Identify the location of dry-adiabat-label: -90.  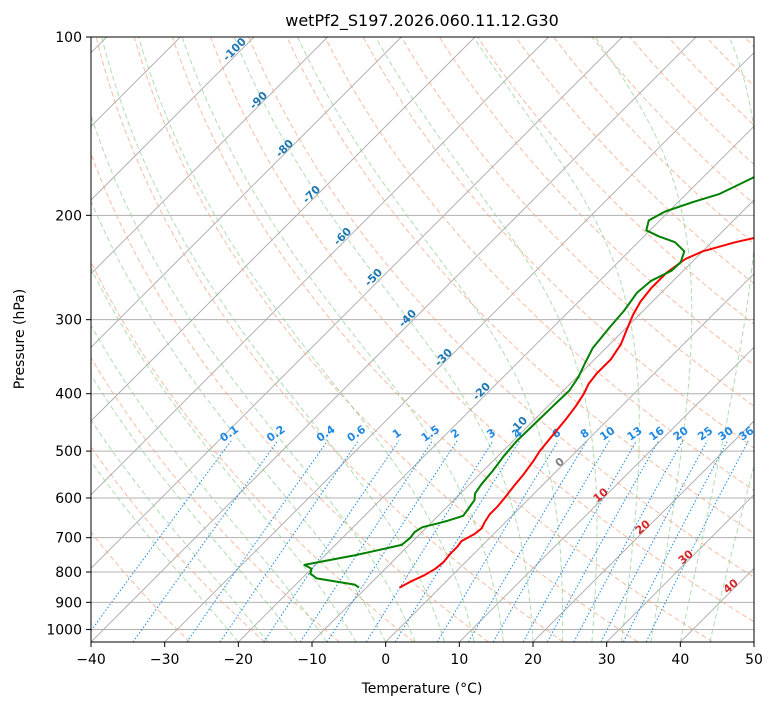
(258, 100).